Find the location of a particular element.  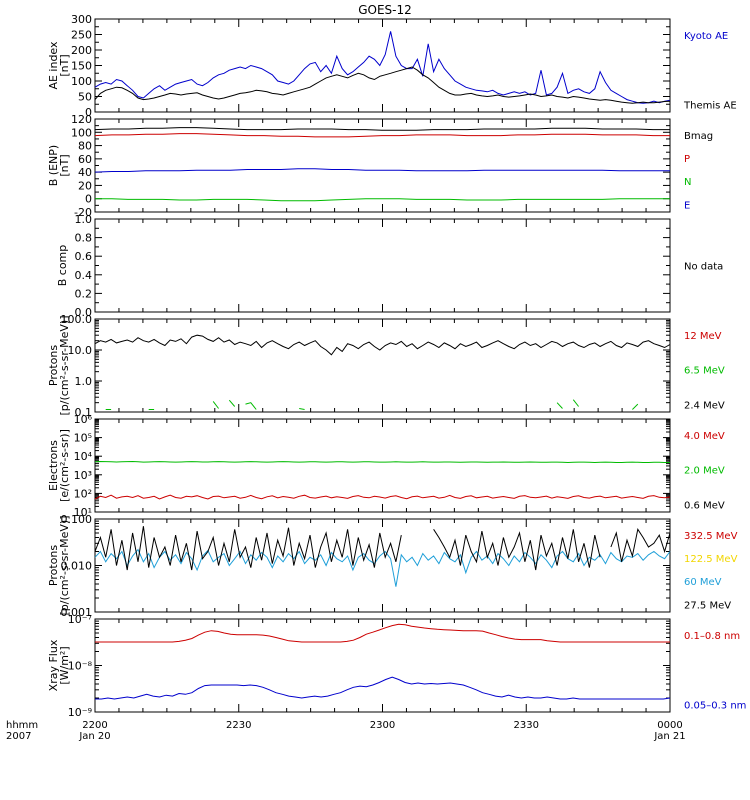

y-tick-label: 100 is located at coordinates (81, 81).